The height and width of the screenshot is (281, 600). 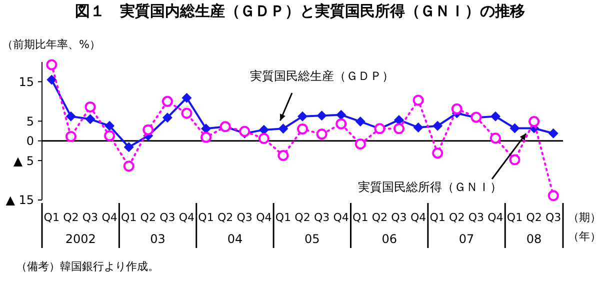 I want to click on text: （年）, so click(x=584, y=236).